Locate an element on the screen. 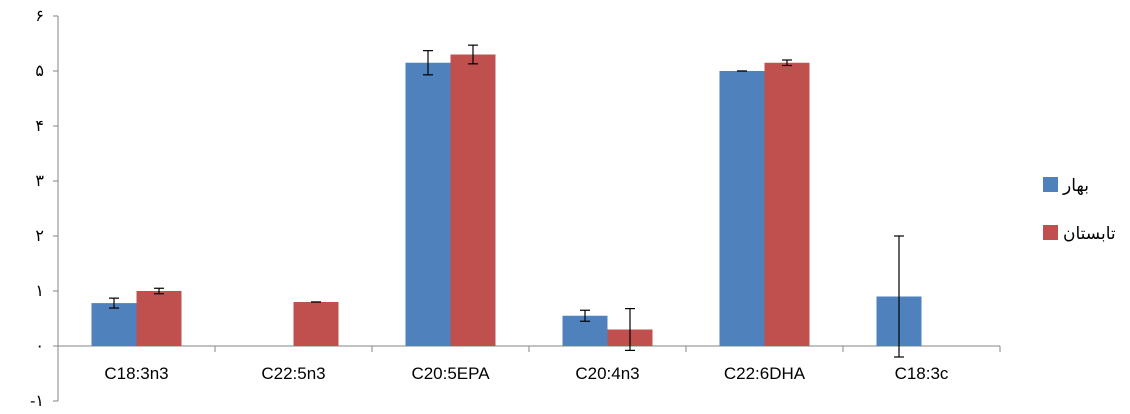 Image resolution: width=1130 pixels, height=414 pixels. legend: بهار تابستان is located at coordinates (1079, 209).